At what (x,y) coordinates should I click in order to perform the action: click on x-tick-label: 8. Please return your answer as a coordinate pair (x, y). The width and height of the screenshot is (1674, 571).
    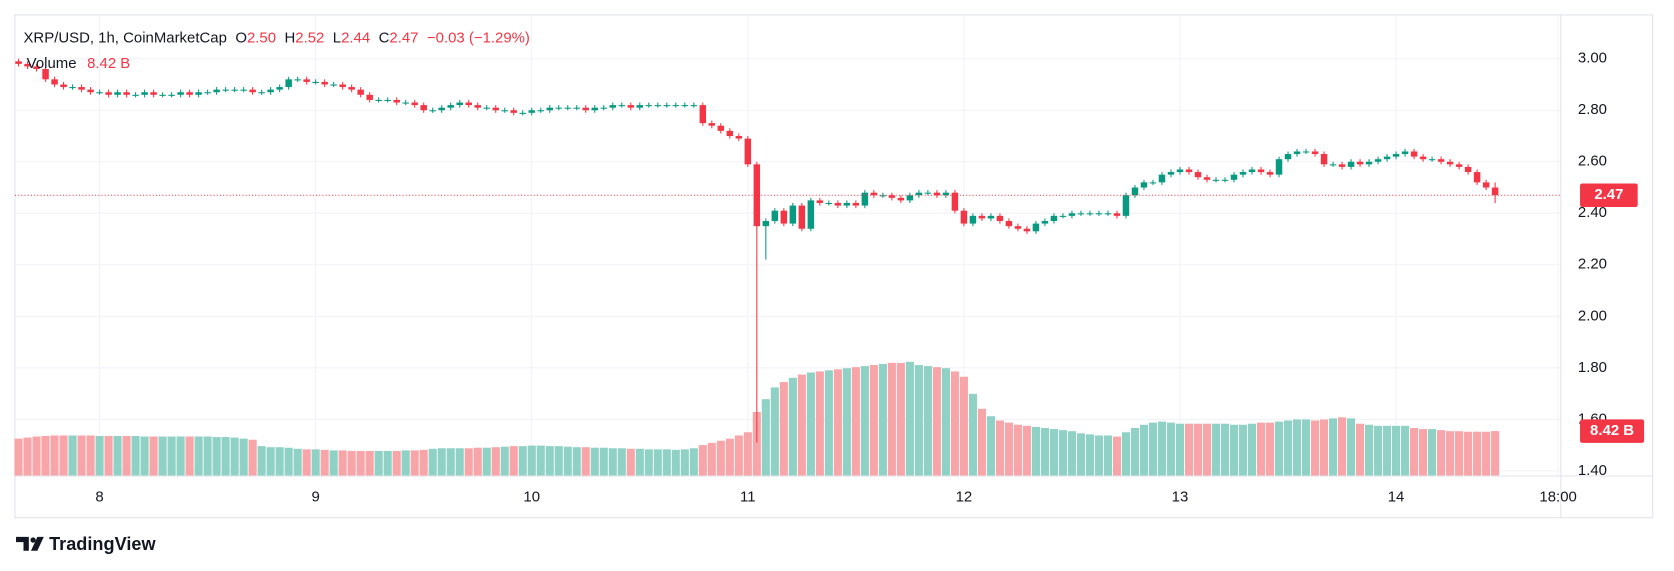
    Looking at the image, I should click on (99, 496).